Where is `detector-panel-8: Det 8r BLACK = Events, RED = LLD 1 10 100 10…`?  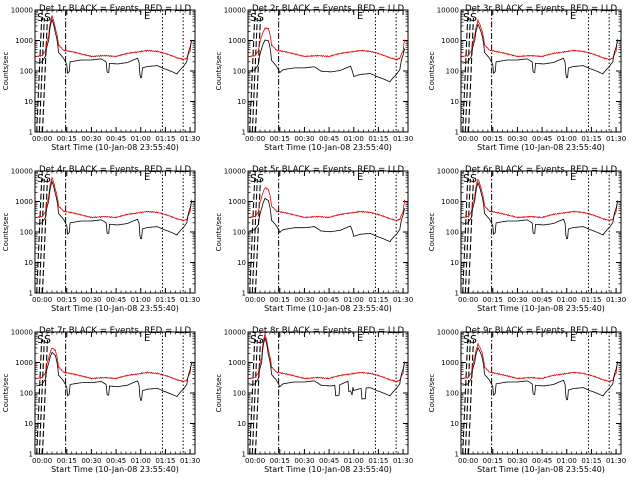 detector-panel-8: Det 8r BLACK = Events, RED = LLD 1 10 100 10… is located at coordinates (314, 400).